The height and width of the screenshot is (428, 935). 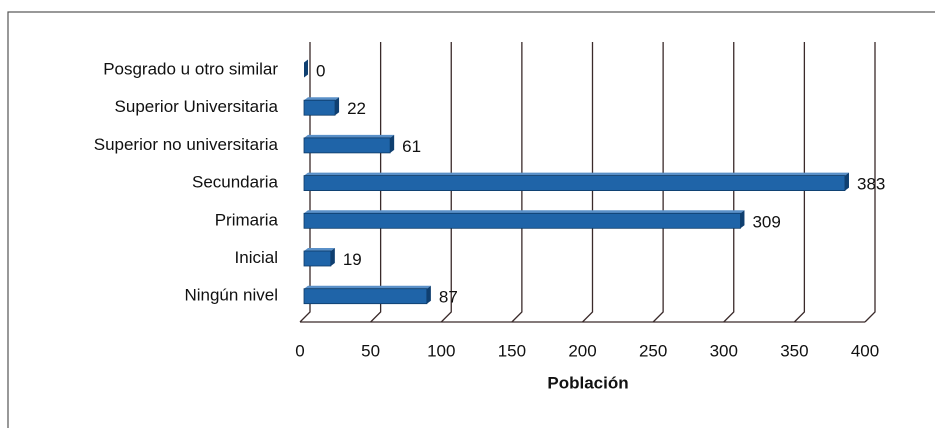 I want to click on x-tick-label: 150, so click(x=512, y=350).